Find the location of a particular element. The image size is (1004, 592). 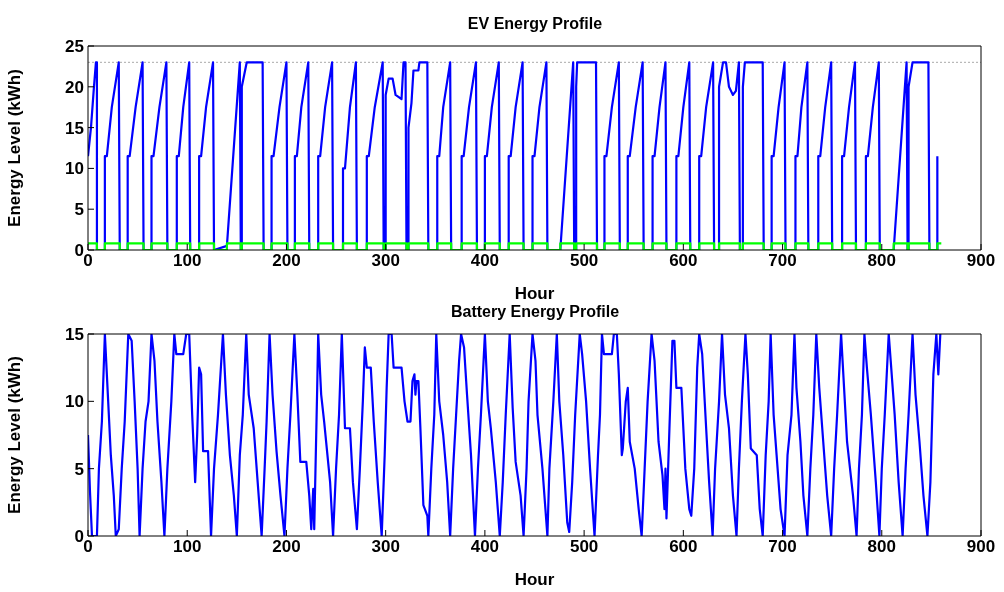

chart-title: Battery Energy Profile is located at coordinates (535, 312).